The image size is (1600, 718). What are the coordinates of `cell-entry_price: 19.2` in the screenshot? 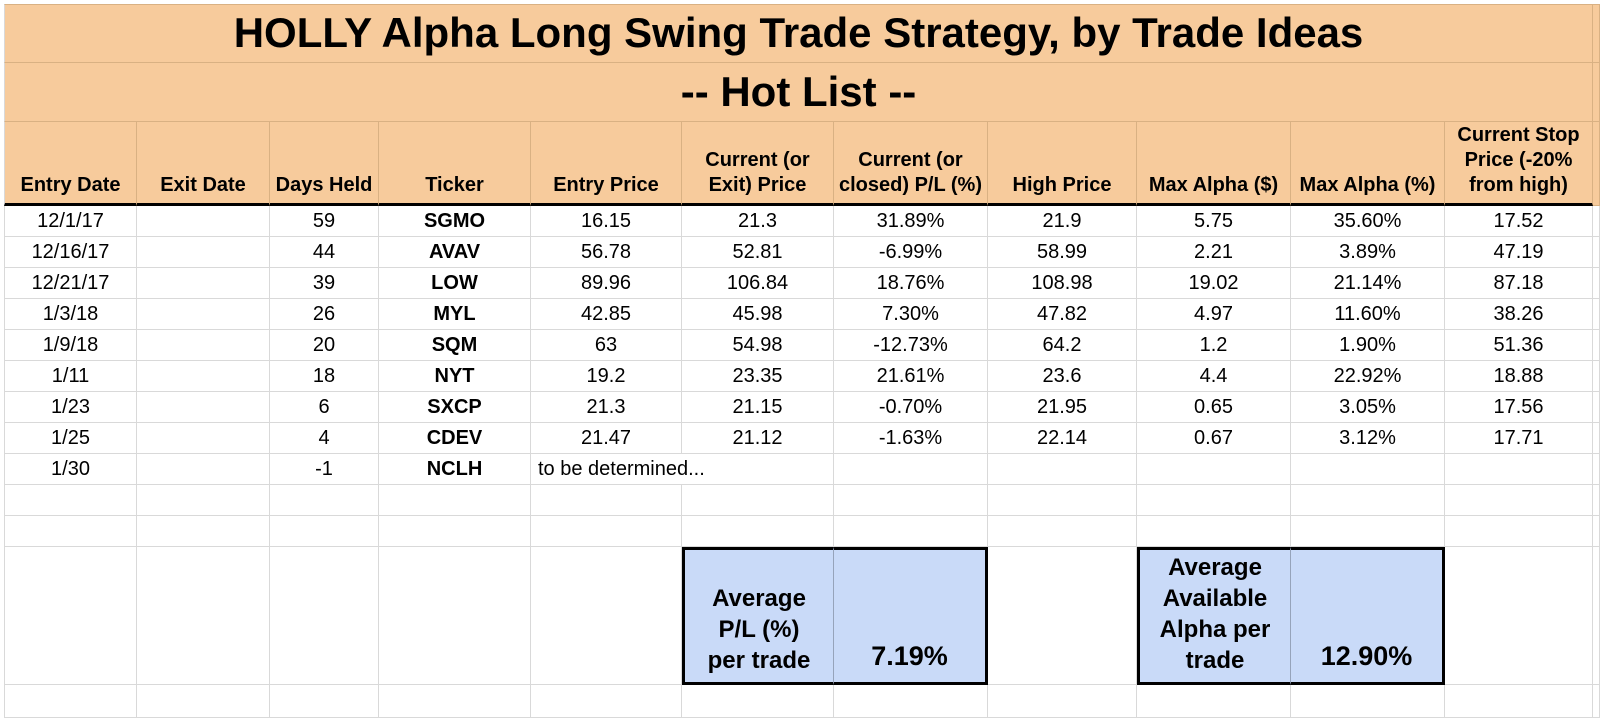 It's located at (606, 376).